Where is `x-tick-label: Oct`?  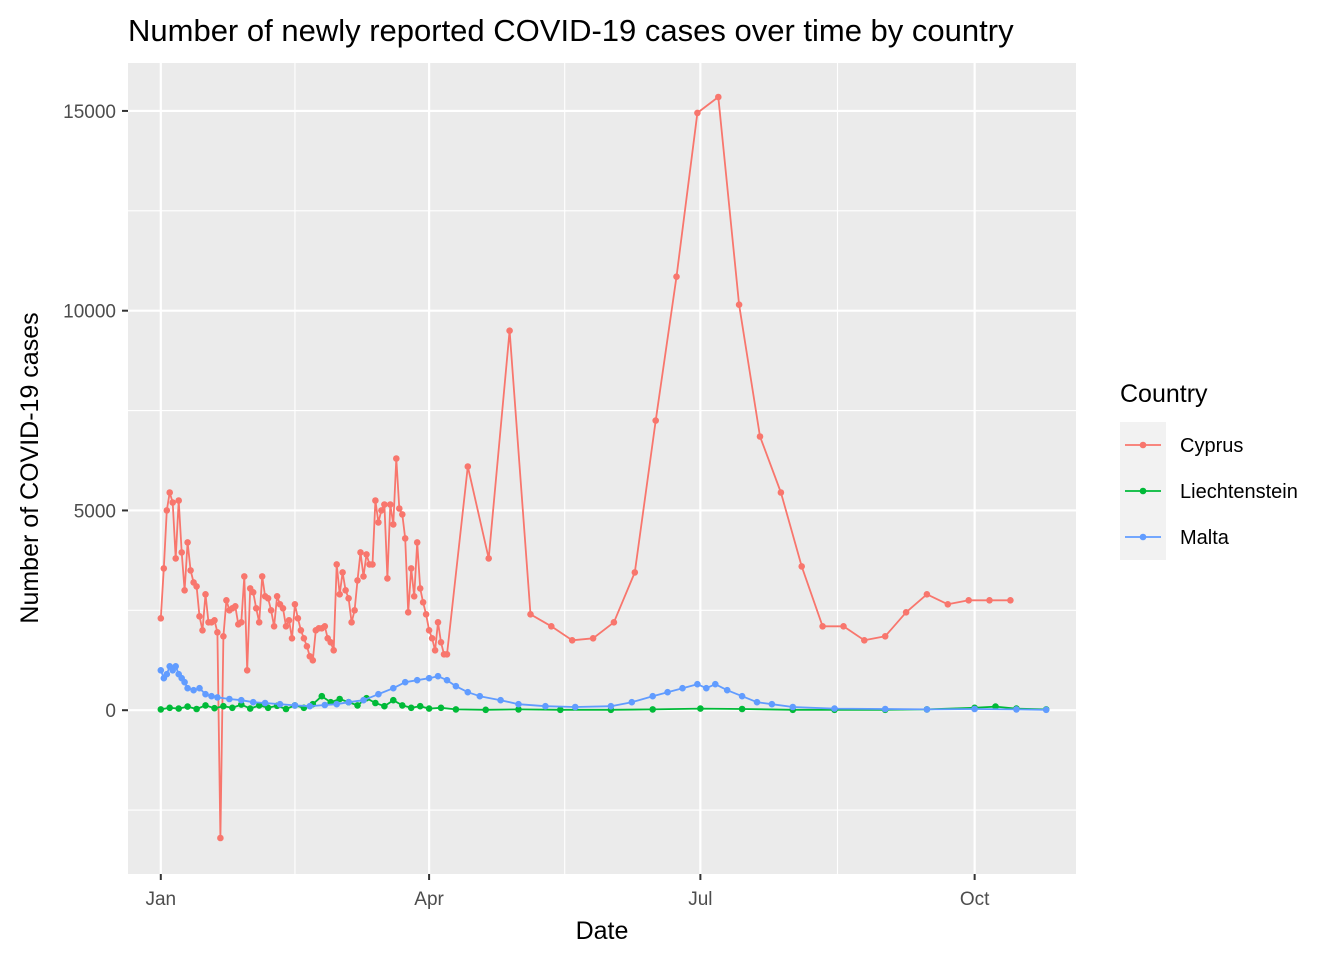 x-tick-label: Oct is located at coordinates (975, 899).